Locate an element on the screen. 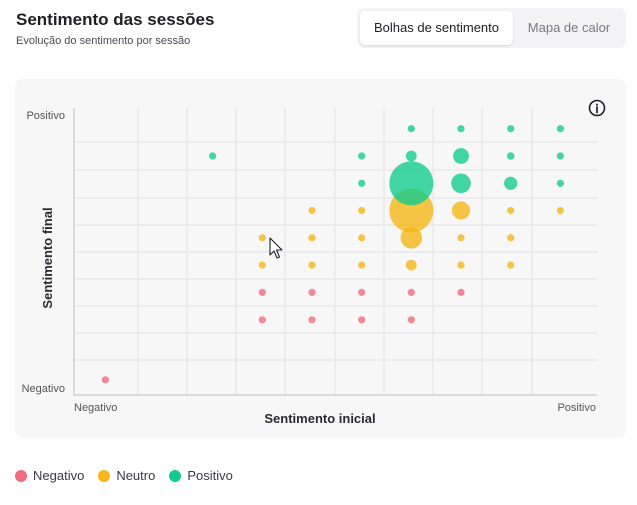 The image size is (637, 505). legend-item-negativo: Negativo is located at coordinates (49, 475).